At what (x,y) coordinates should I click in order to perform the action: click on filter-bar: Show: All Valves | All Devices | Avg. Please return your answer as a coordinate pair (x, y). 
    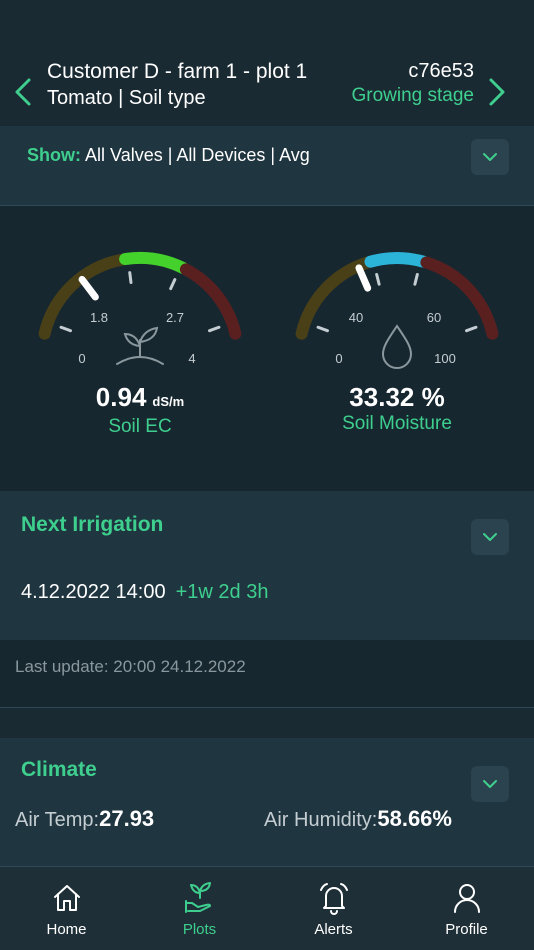
    Looking at the image, I should click on (267, 166).